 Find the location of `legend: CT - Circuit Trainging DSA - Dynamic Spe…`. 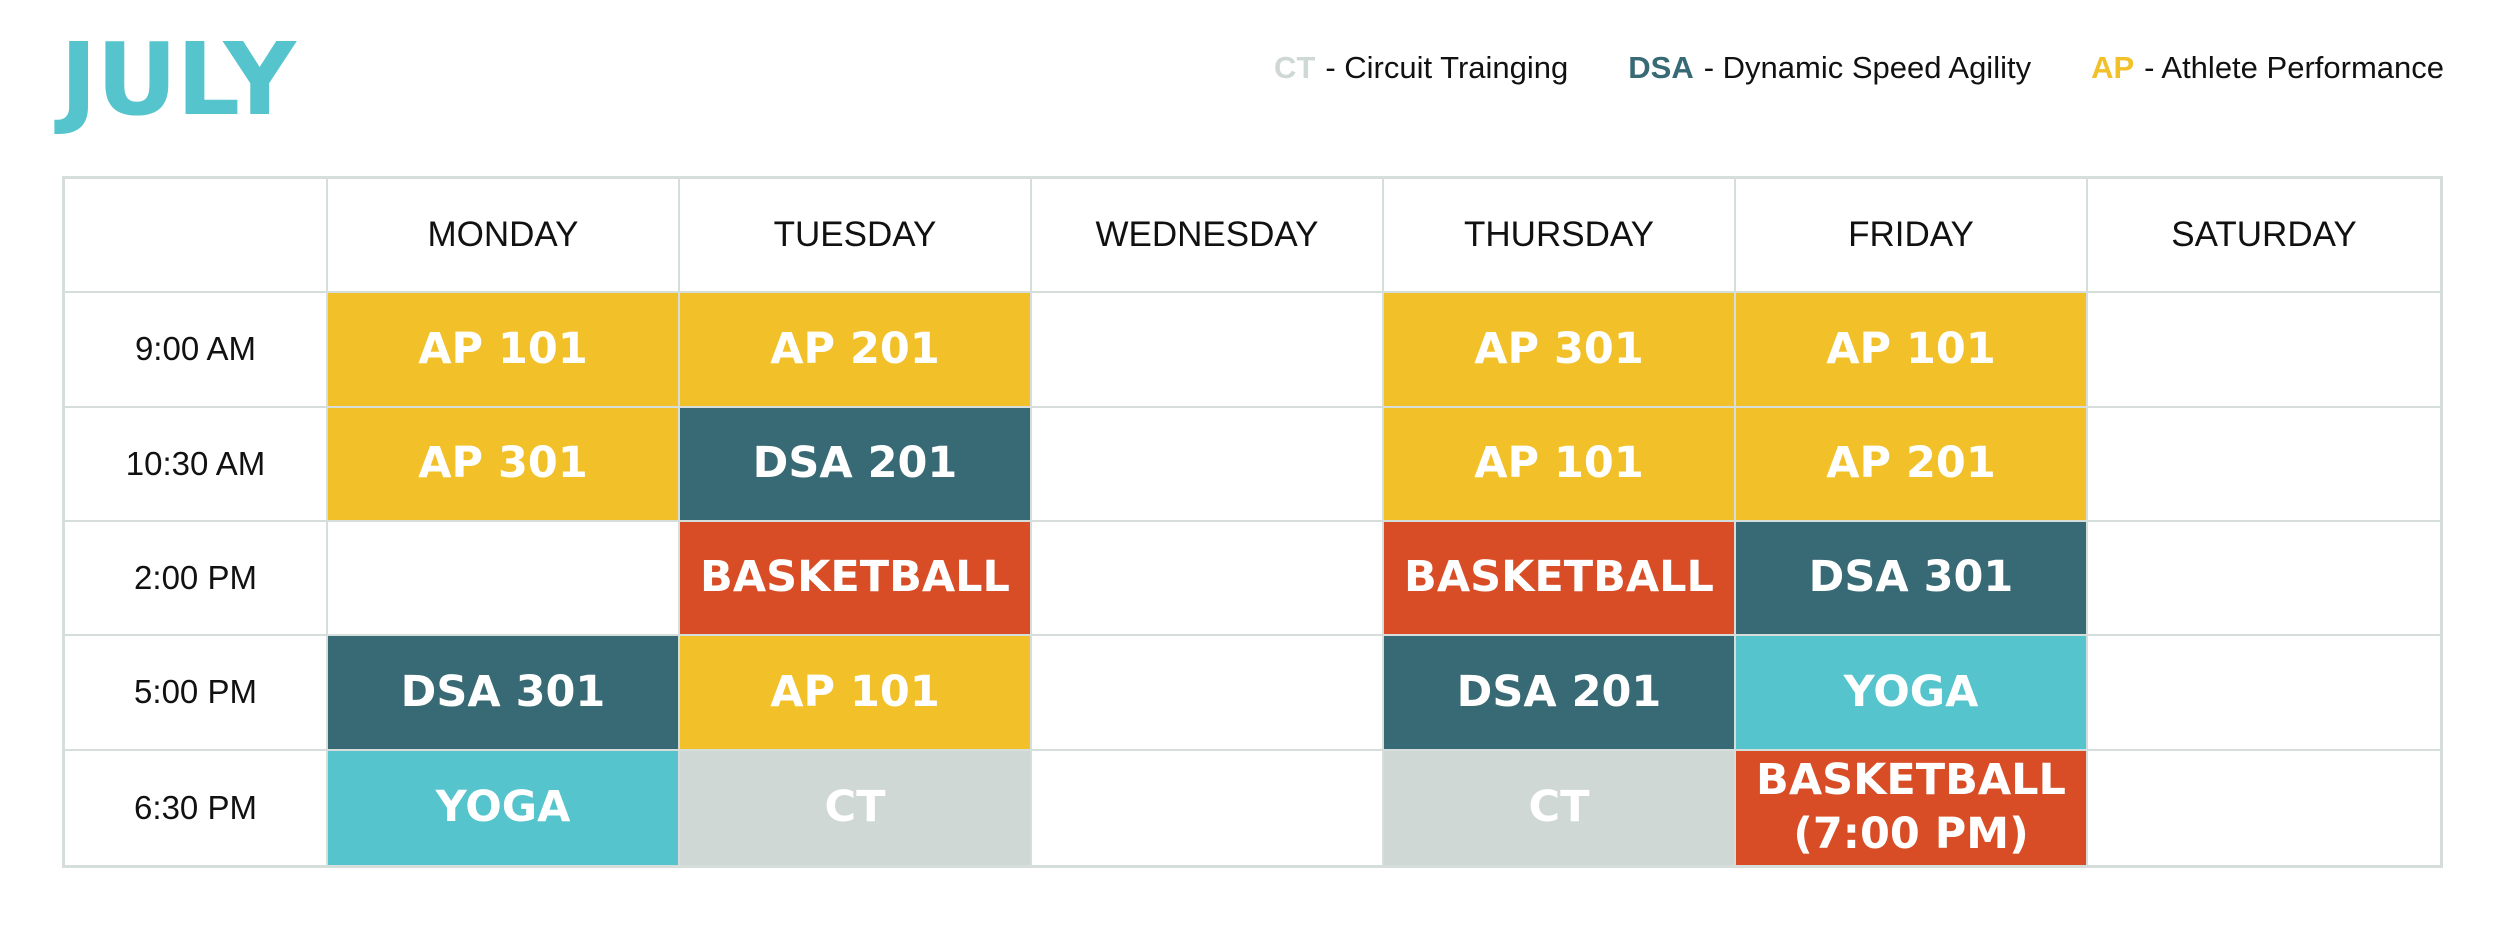

legend: CT - Circuit Trainging DSA - Dynamic Spe… is located at coordinates (1859, 68).